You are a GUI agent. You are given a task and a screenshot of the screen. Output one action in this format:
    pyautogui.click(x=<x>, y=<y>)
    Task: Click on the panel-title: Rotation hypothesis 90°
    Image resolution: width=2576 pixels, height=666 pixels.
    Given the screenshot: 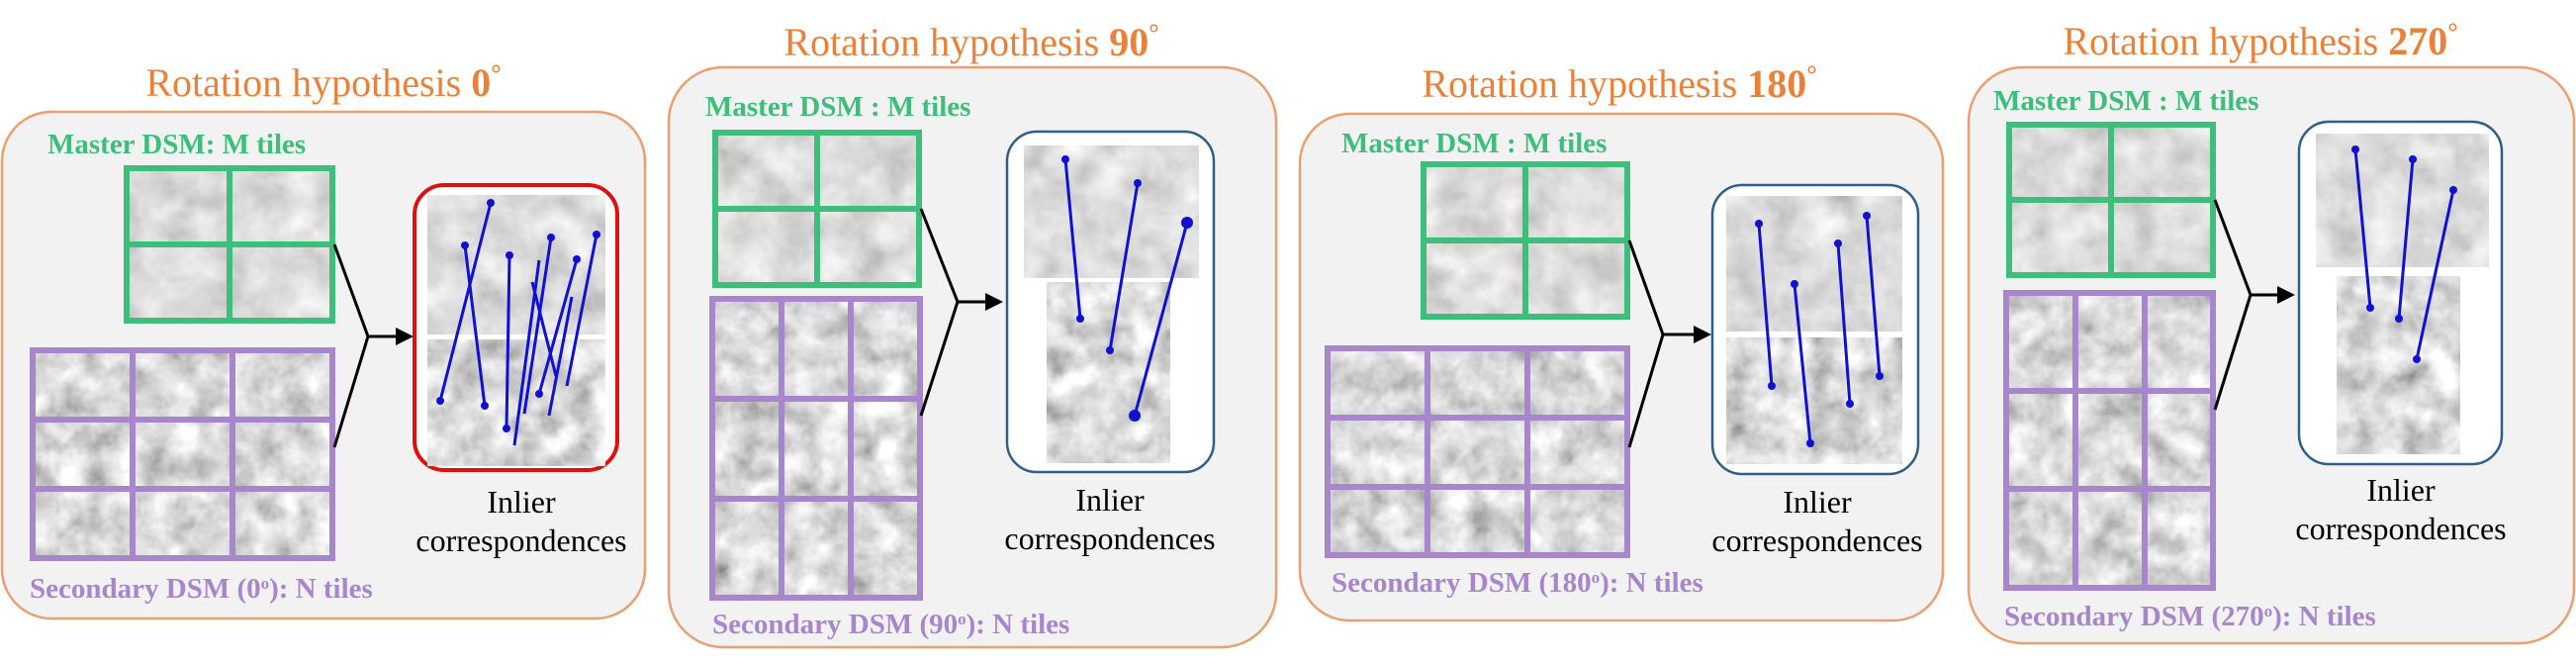 What is the action you would take?
    pyautogui.click(x=970, y=42)
    